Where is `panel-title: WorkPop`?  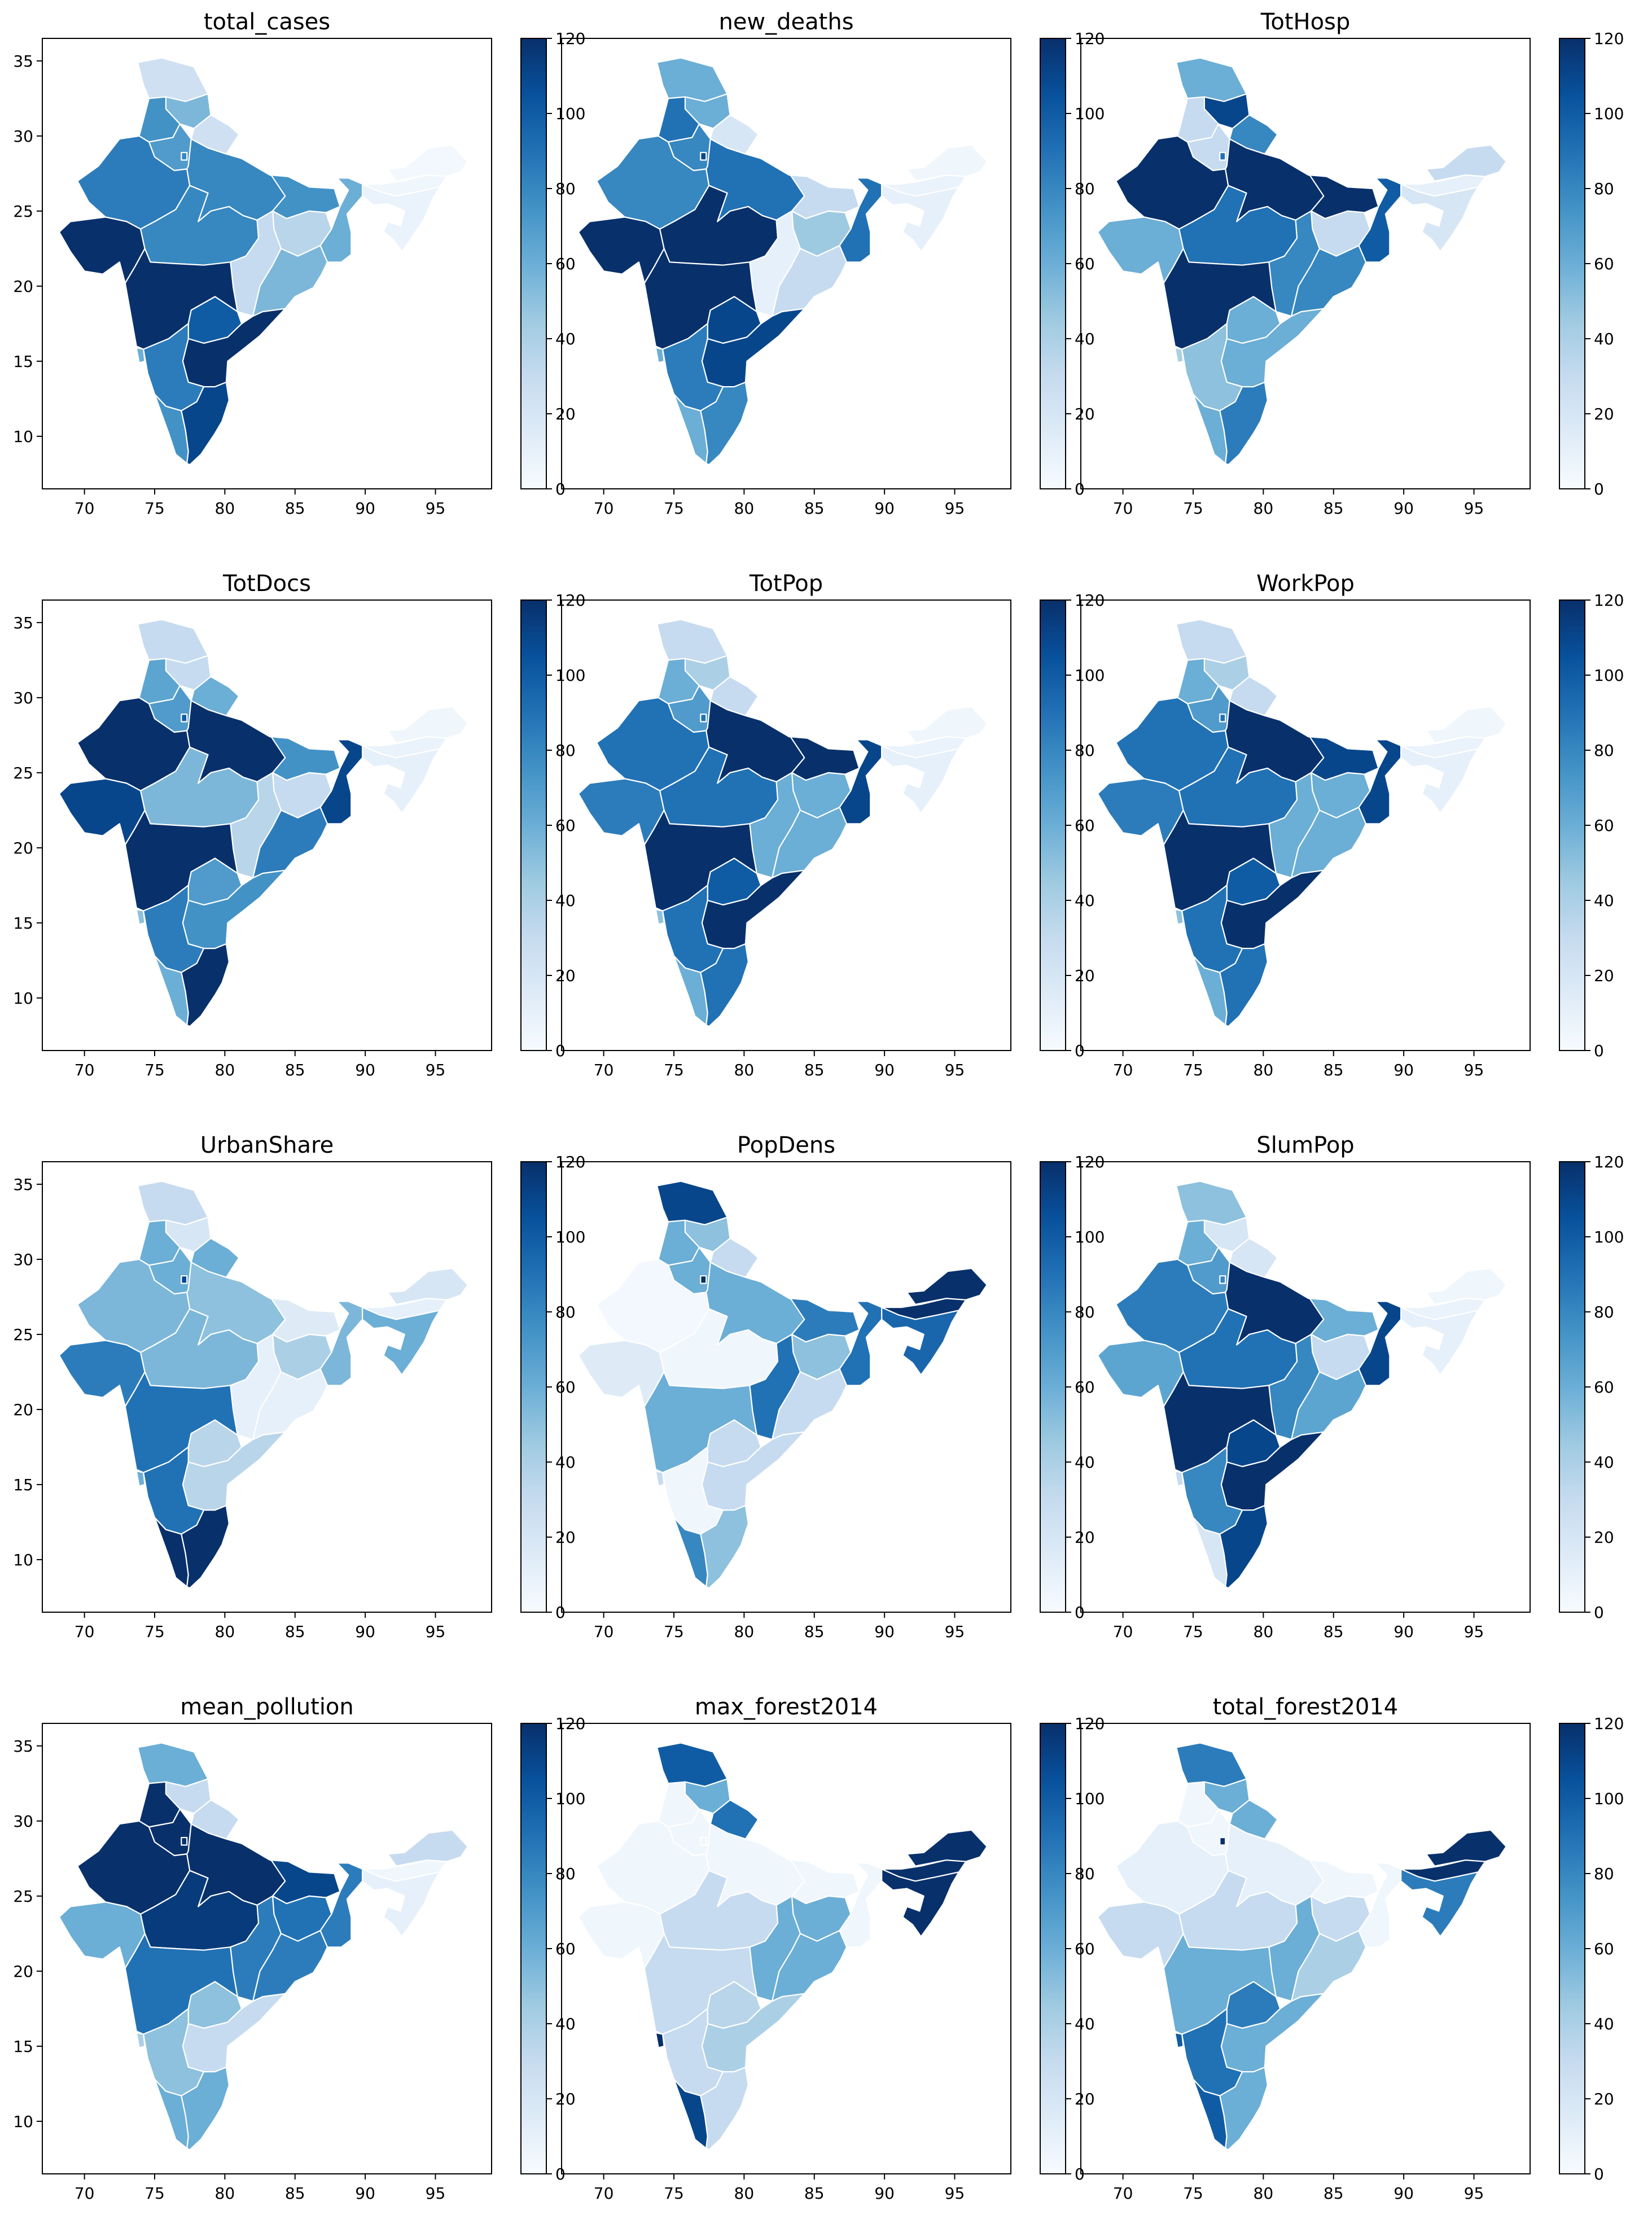
panel-title: WorkPop is located at coordinates (1305, 584).